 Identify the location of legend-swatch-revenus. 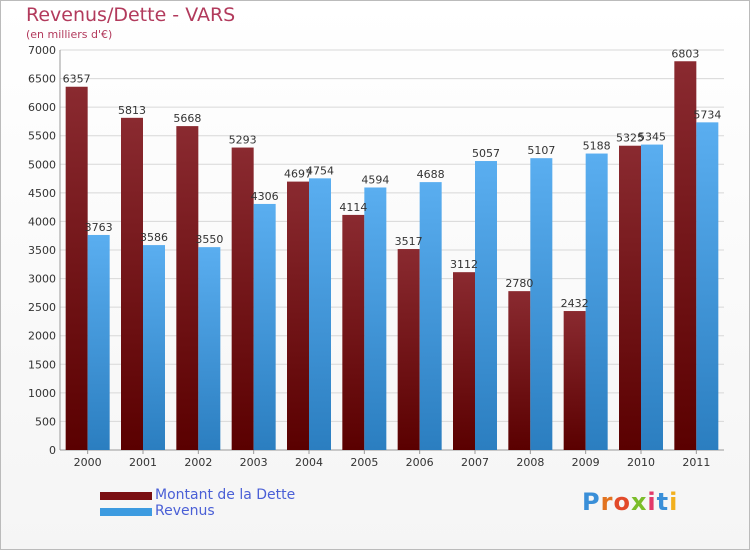
(126, 512).